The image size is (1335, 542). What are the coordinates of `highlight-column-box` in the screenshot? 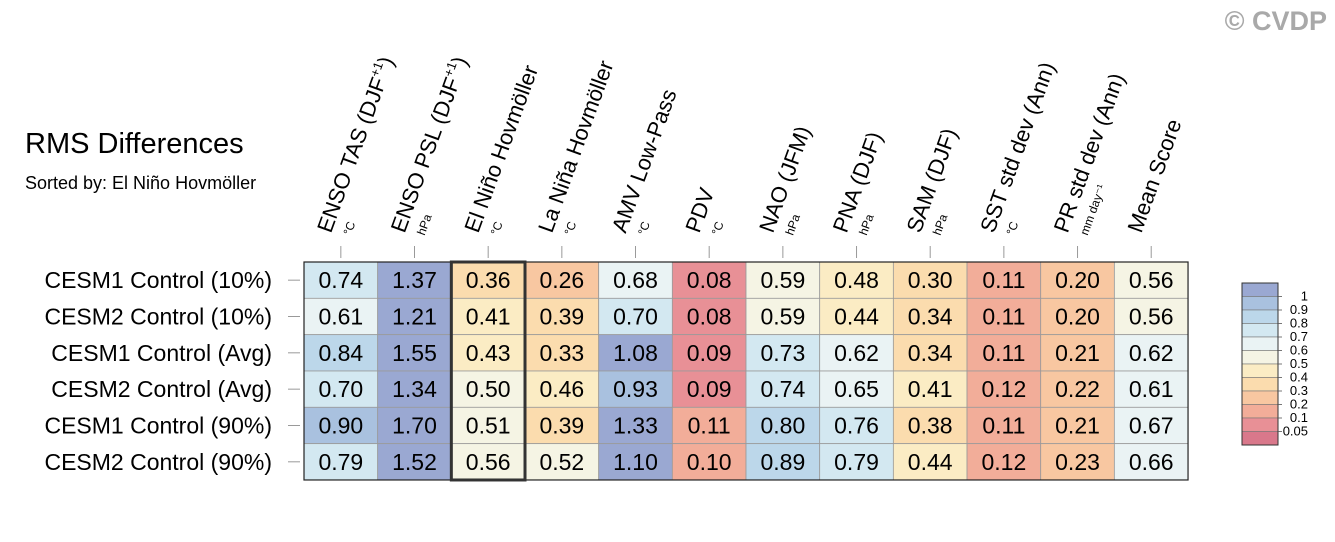 It's located at (488, 371).